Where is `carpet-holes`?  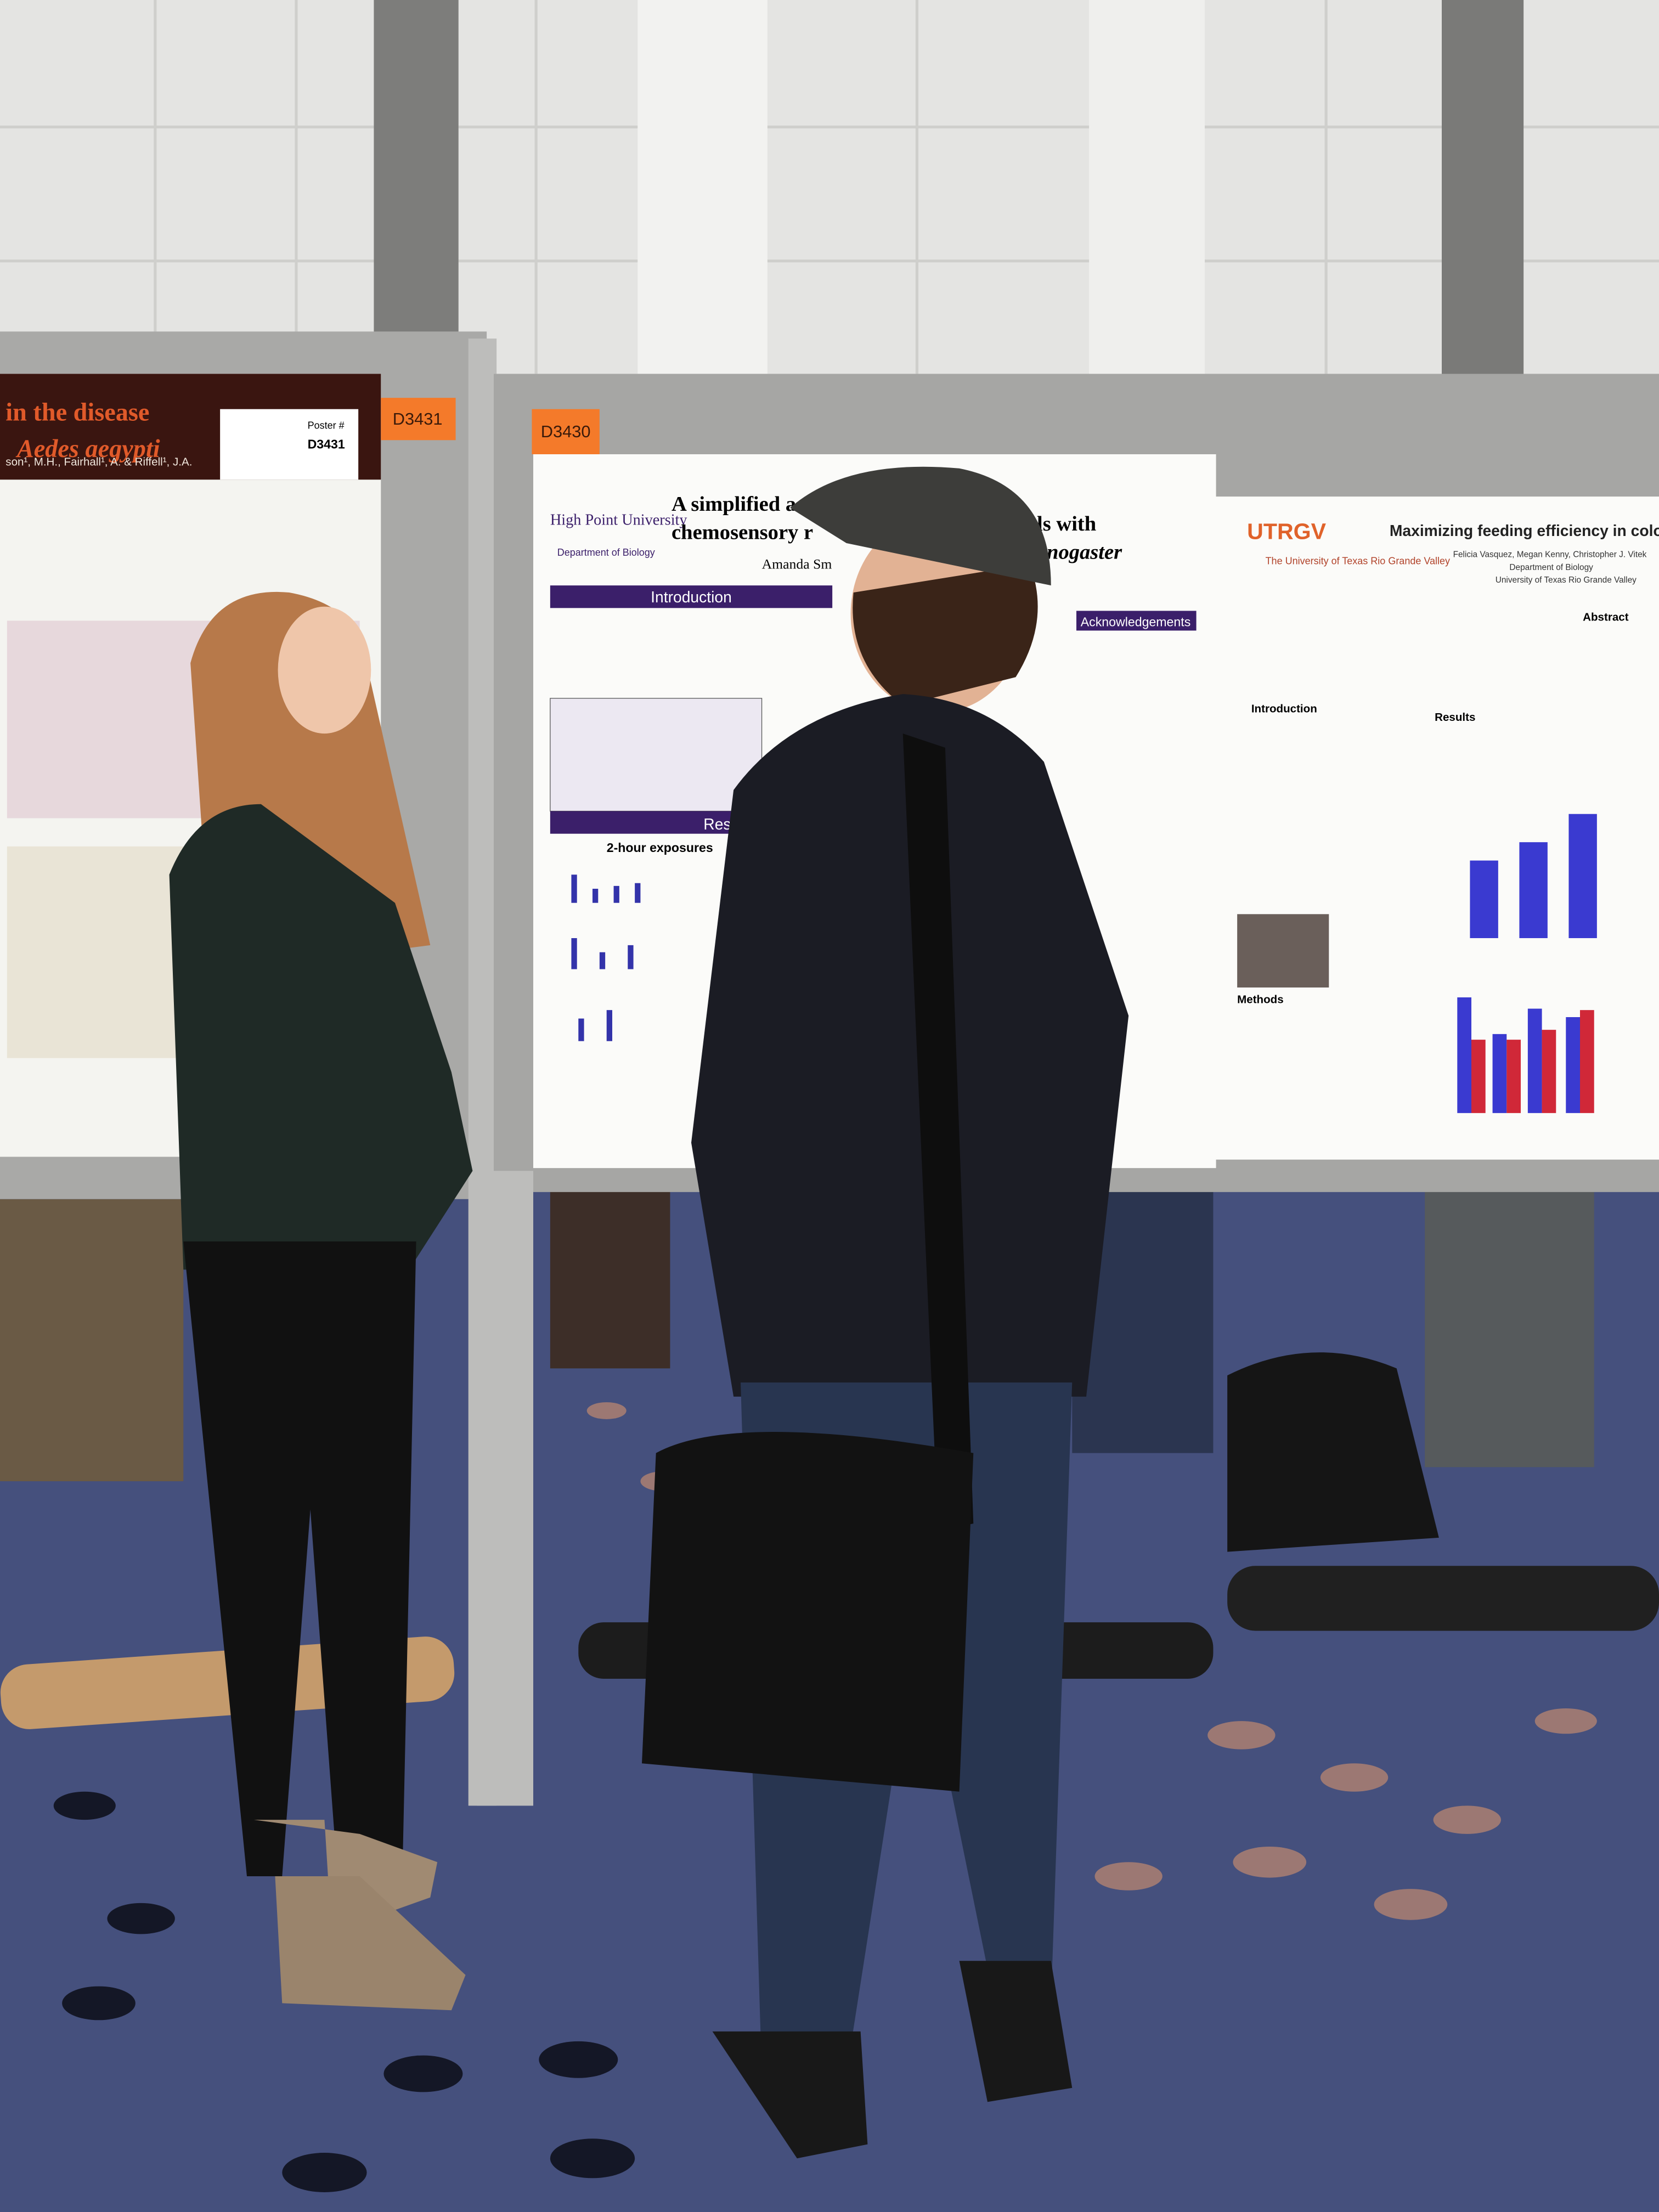 carpet-holes is located at coordinates (344, 1991).